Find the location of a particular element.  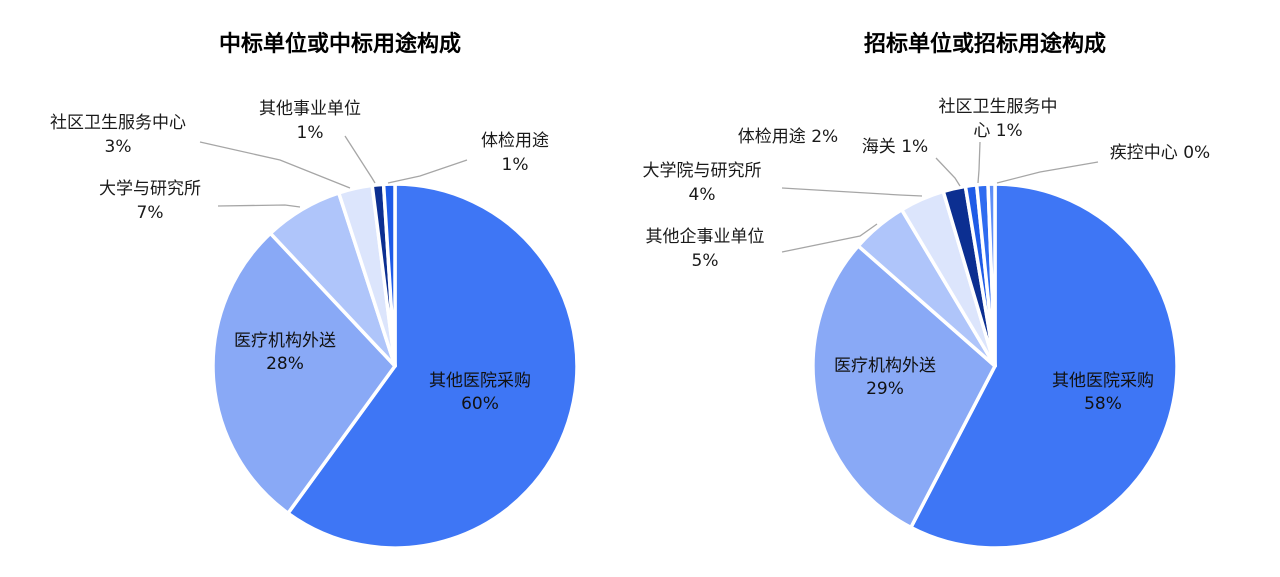

slice-label: 其他企事业单位 is located at coordinates (705, 237).